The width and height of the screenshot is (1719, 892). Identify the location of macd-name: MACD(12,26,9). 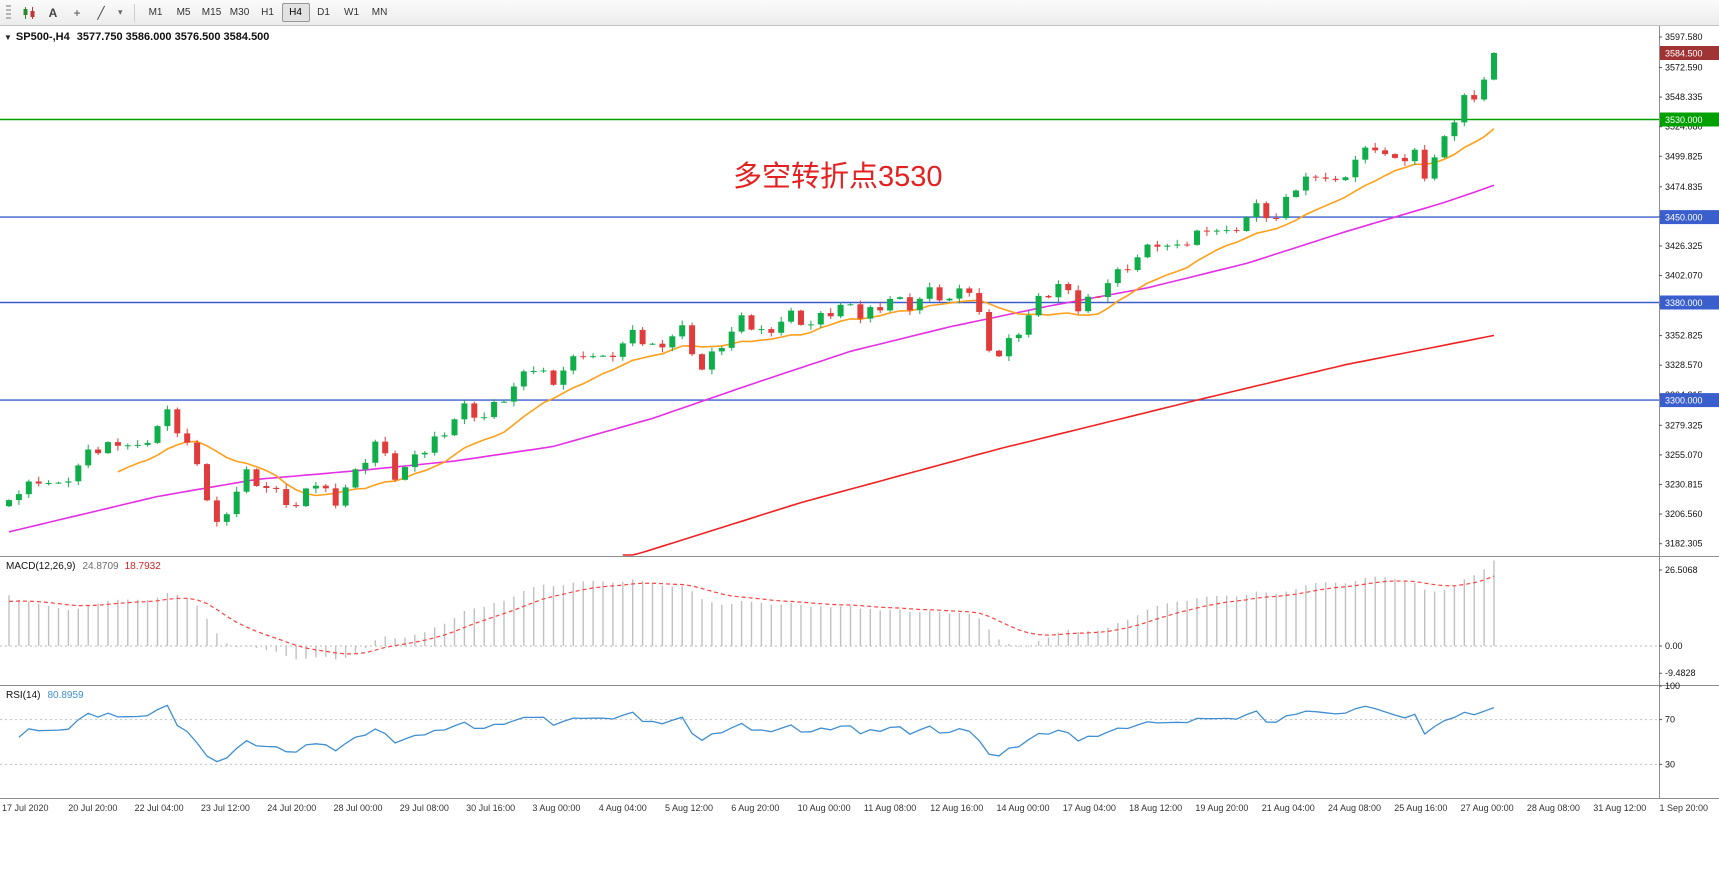
(41, 566).